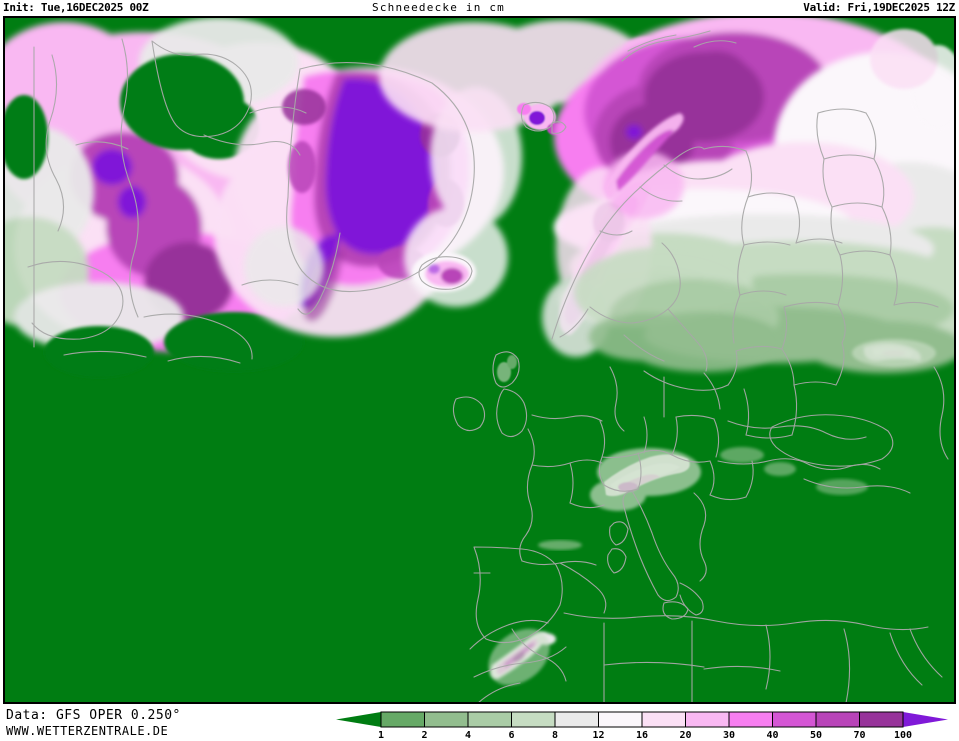 The height and width of the screenshot is (741, 959). Describe the element at coordinates (816, 735) in the screenshot. I see `colorbar-tick-label: 50` at that location.